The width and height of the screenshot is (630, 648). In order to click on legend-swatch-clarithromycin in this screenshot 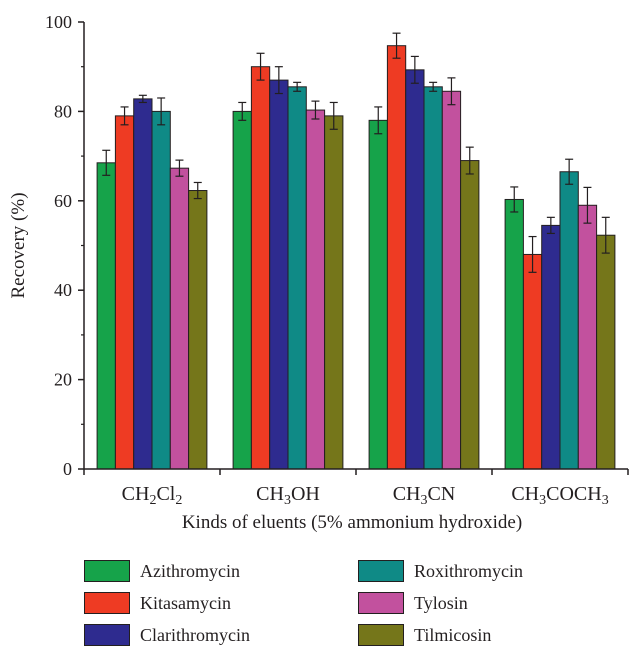, I will do `click(107, 635)`.